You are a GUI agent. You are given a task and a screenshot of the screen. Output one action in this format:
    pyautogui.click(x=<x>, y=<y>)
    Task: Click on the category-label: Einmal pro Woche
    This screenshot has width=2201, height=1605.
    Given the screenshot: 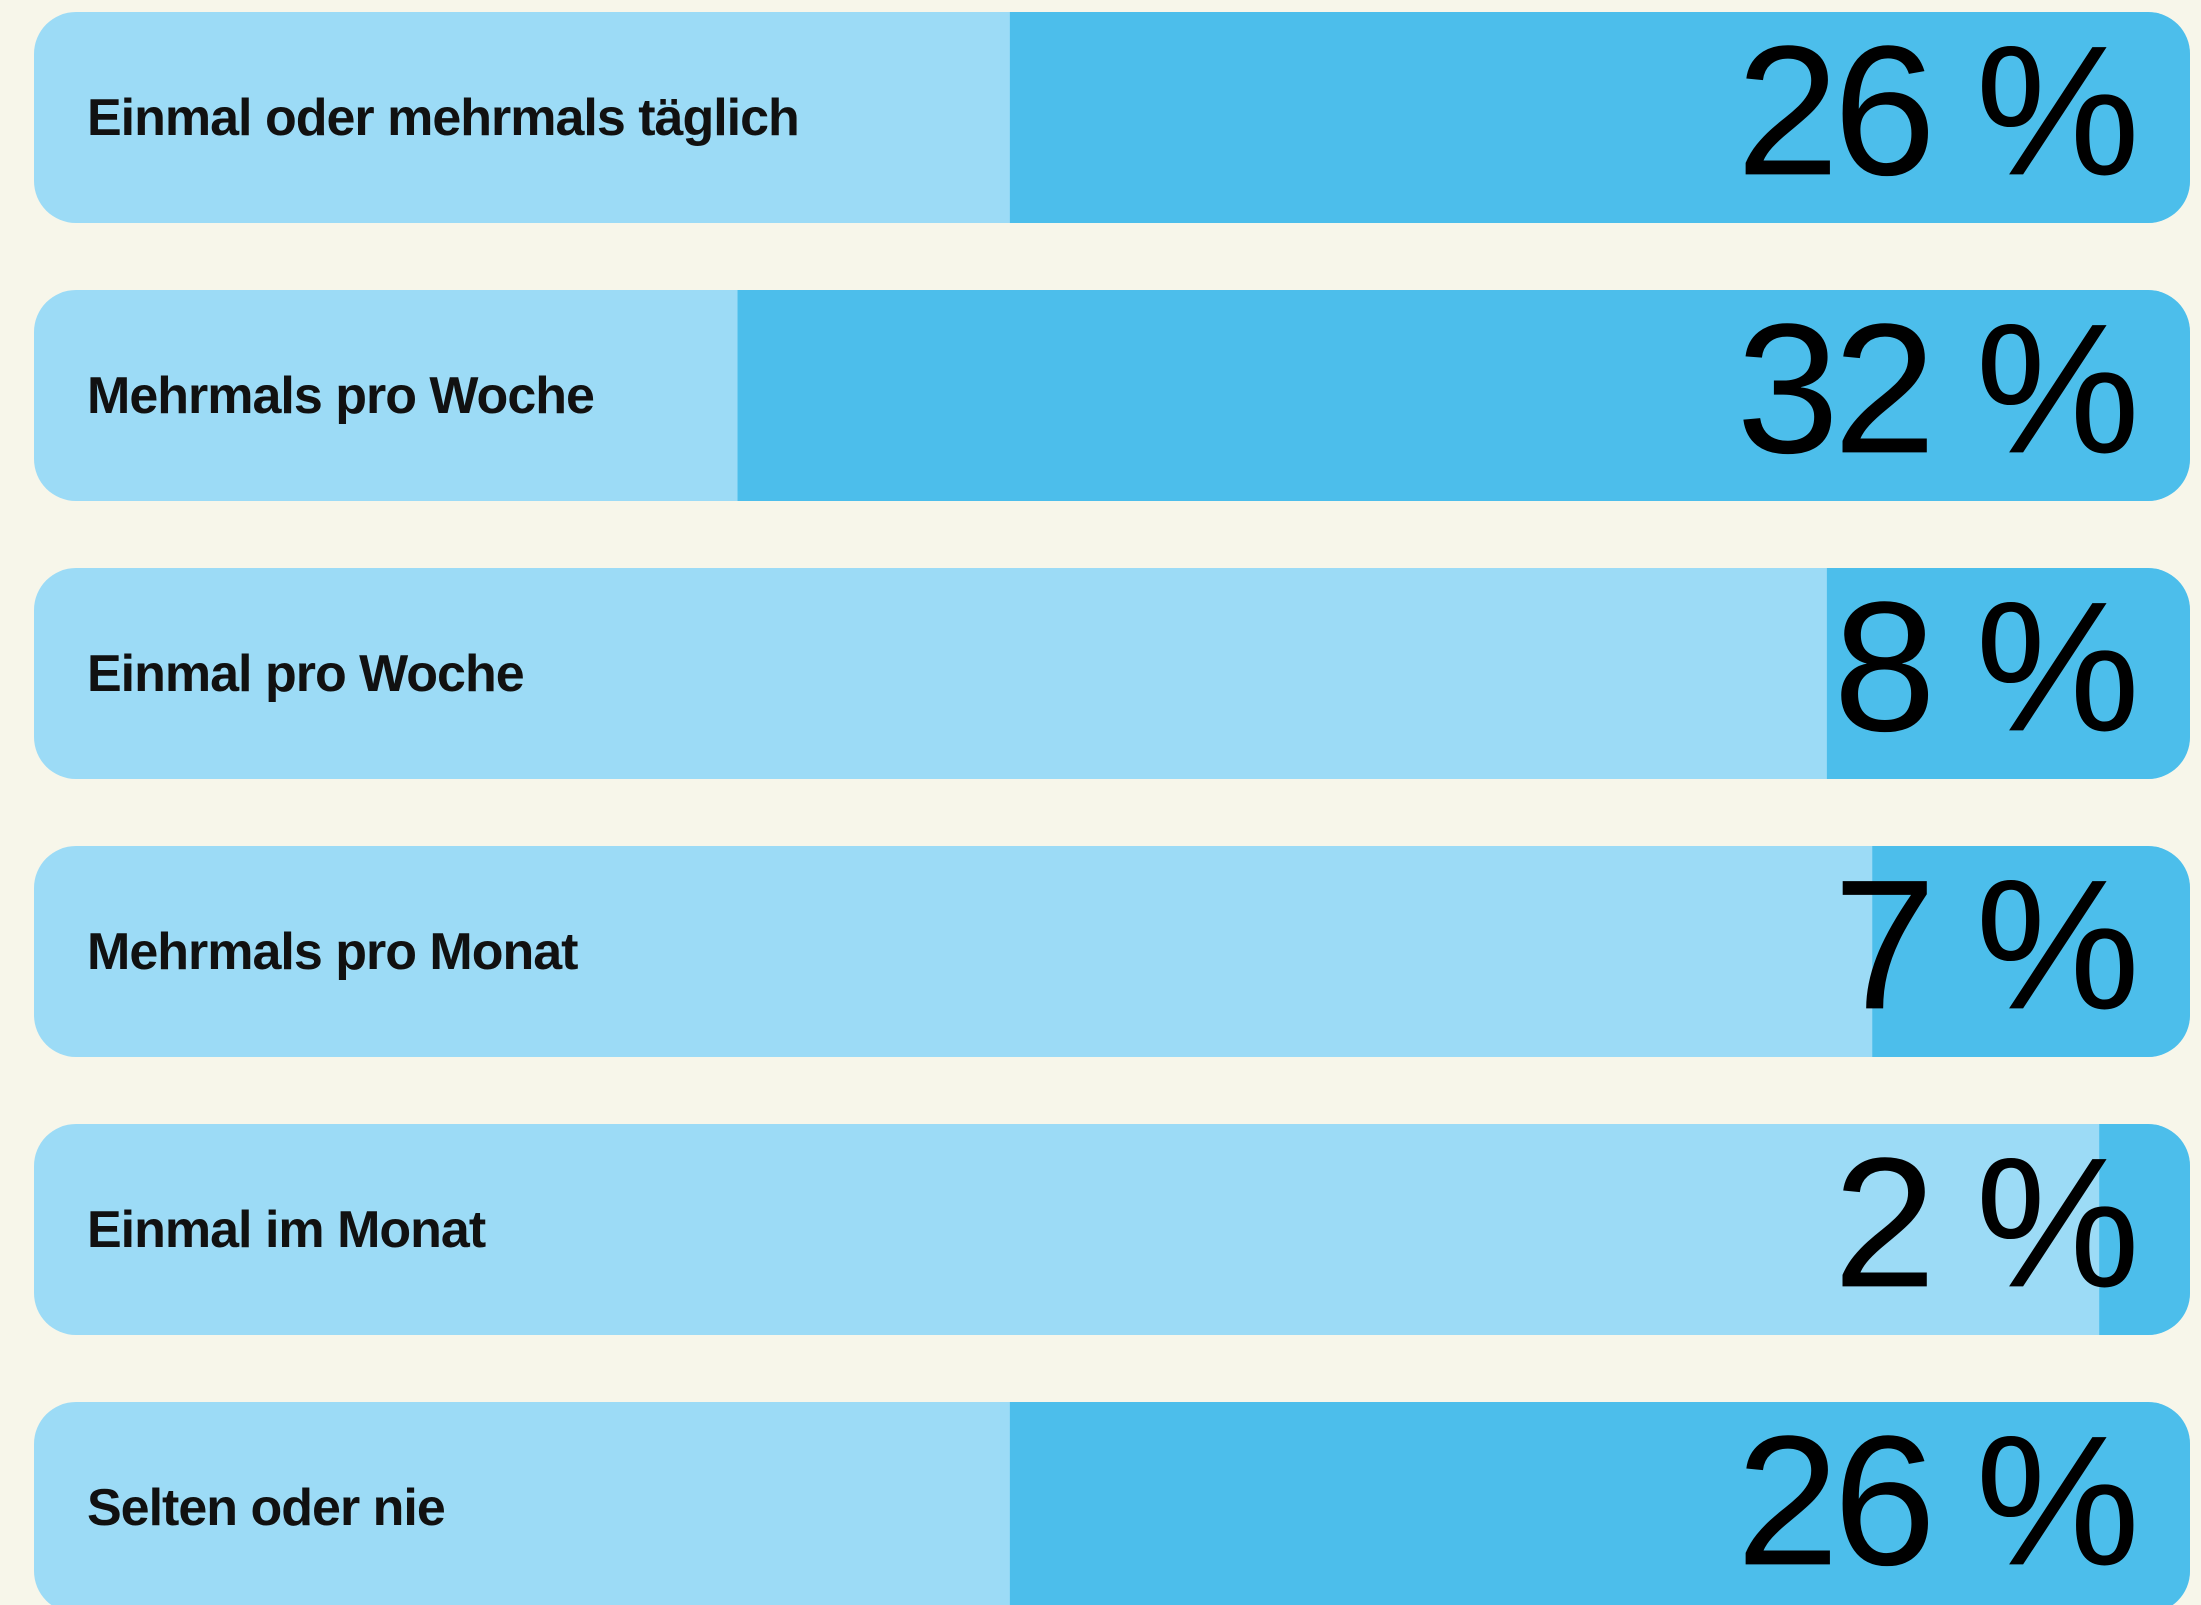 What is the action you would take?
    pyautogui.click(x=305, y=674)
    